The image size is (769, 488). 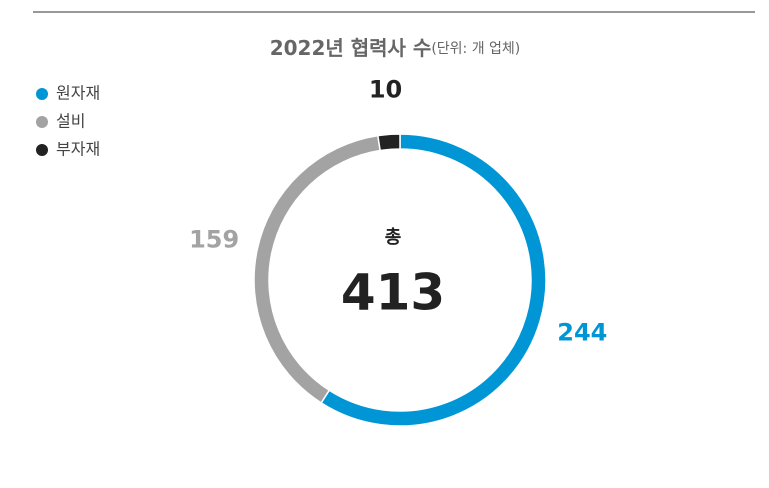 What do you see at coordinates (351, 48) in the screenshot?
I see `title: 2022년 협력사 수` at bounding box center [351, 48].